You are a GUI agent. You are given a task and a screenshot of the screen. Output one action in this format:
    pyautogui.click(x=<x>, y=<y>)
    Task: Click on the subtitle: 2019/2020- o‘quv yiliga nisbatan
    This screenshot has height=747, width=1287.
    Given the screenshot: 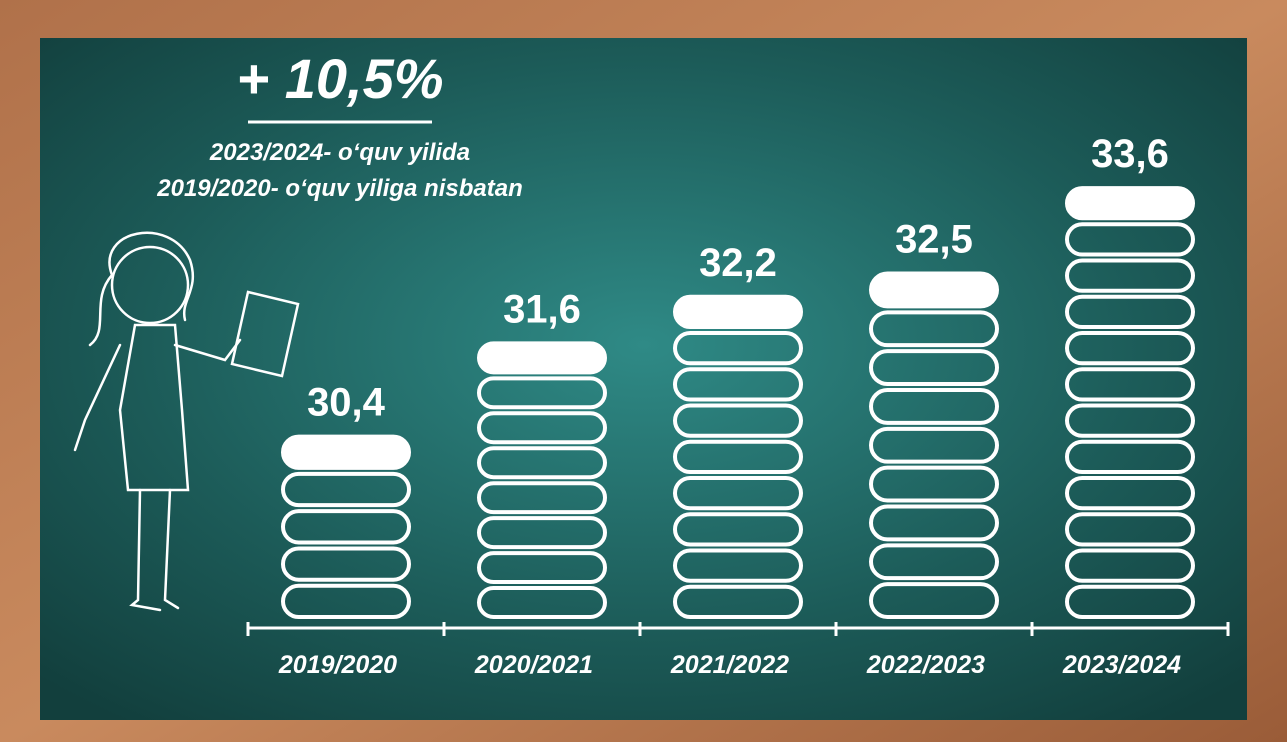 What is the action you would take?
    pyautogui.click(x=339, y=188)
    